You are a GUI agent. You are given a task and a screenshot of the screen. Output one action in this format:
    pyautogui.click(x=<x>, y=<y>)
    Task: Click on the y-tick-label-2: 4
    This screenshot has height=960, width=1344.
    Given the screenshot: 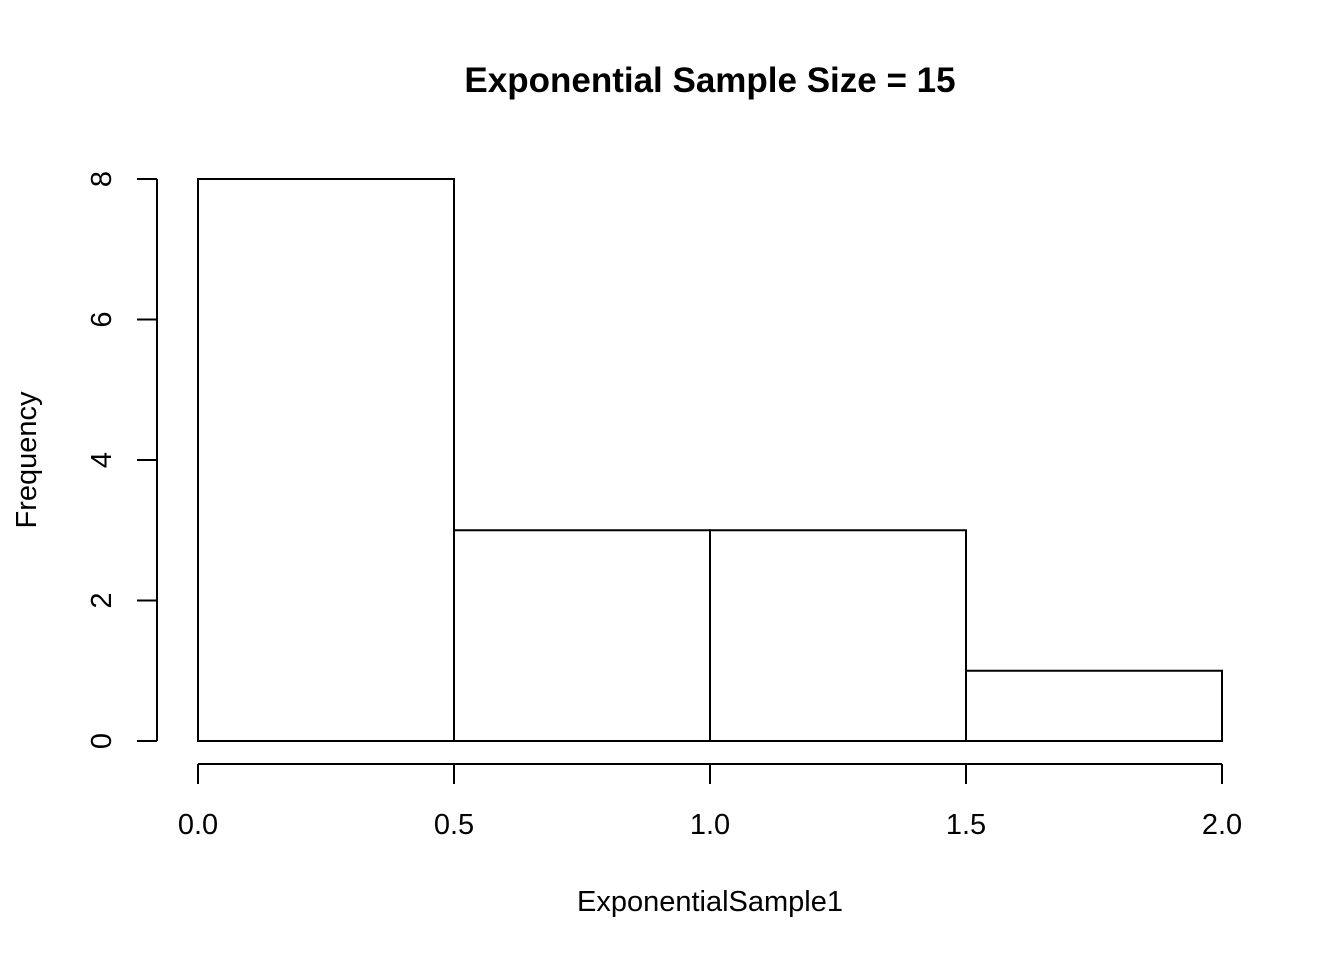 What is the action you would take?
    pyautogui.click(x=102, y=460)
    